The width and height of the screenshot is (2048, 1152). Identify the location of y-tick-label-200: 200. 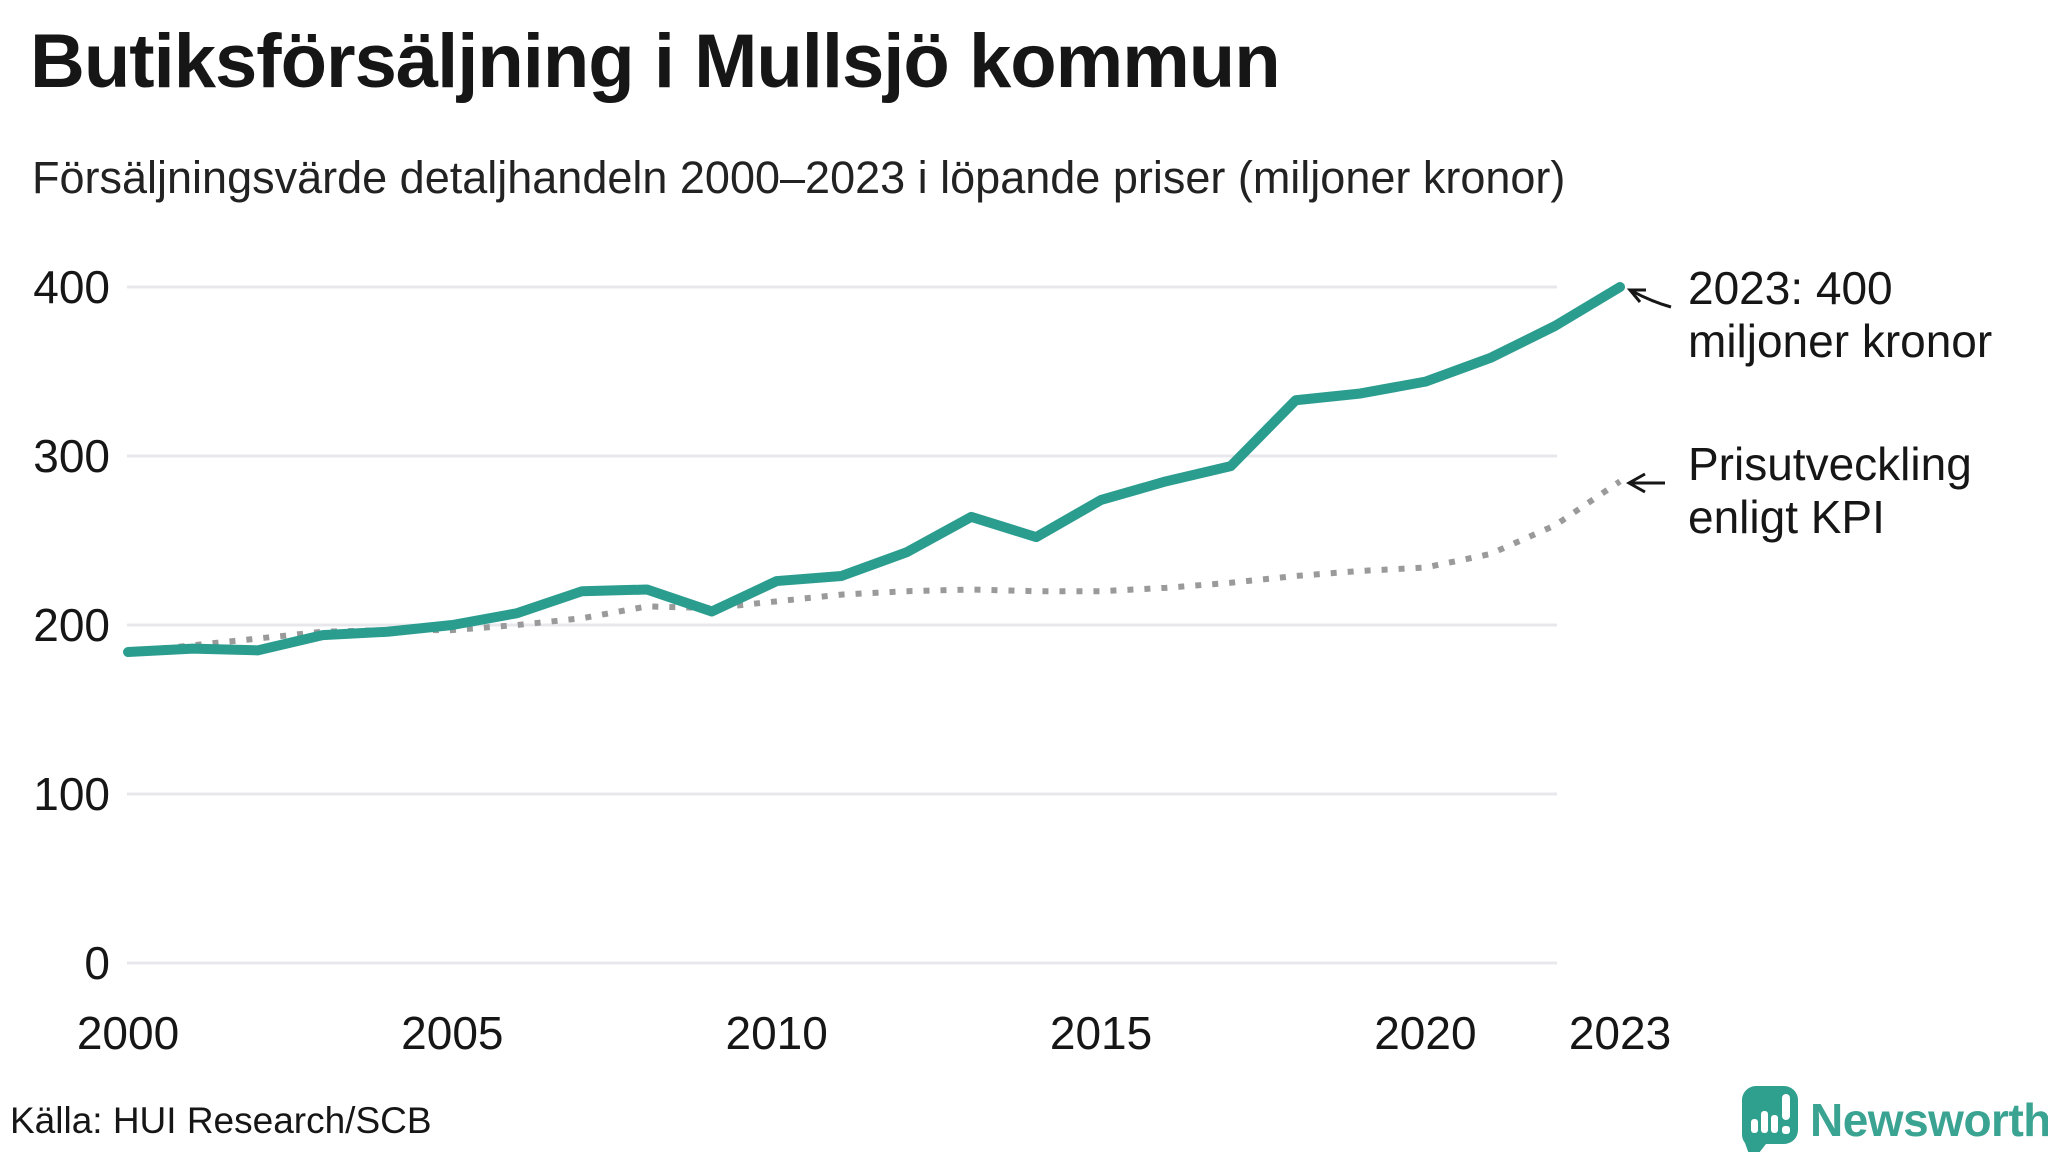
(71, 625).